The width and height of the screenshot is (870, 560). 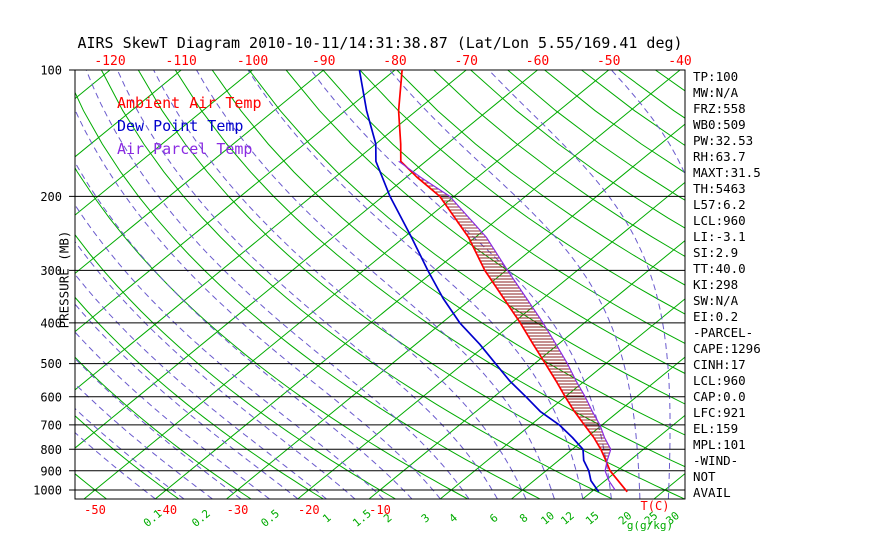 What do you see at coordinates (309, 510) in the screenshot?
I see `bottom-temp-tick-label: -20` at bounding box center [309, 510].